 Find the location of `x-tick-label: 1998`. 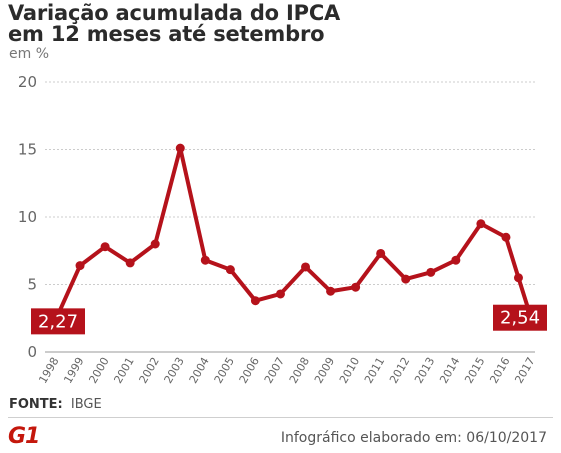

x-tick-label: 1998 is located at coordinates (48, 370).